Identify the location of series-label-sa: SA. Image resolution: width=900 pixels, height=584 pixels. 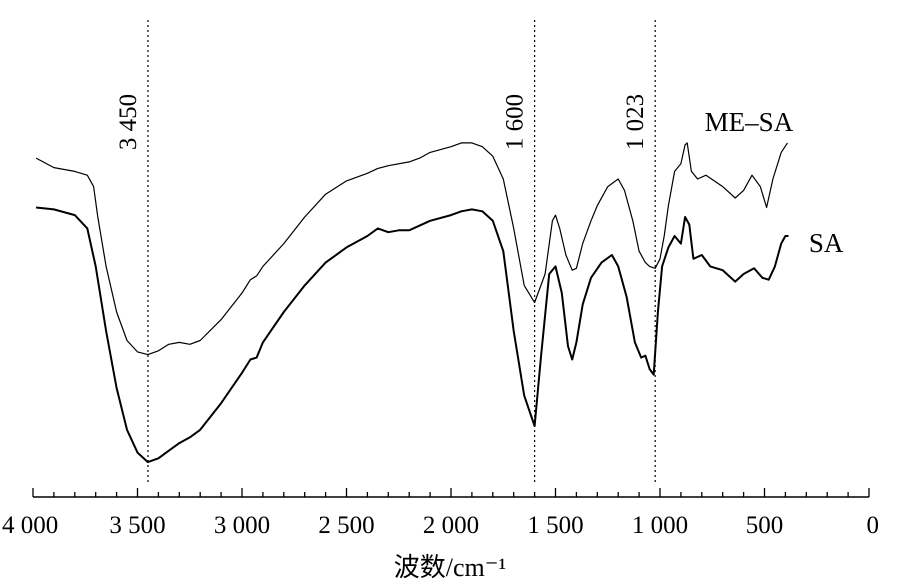
(826, 243).